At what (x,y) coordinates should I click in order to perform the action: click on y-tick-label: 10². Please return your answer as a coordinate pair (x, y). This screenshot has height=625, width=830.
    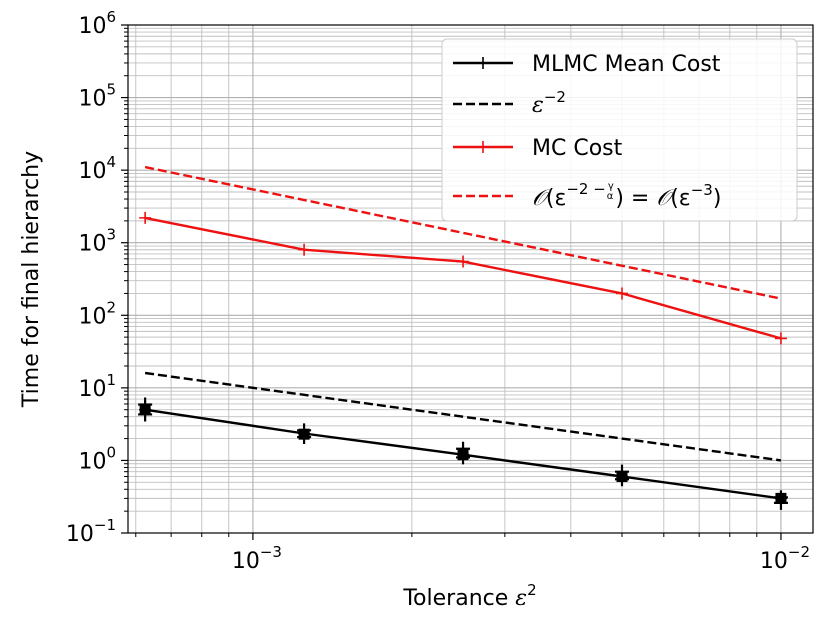
    Looking at the image, I should click on (97, 313).